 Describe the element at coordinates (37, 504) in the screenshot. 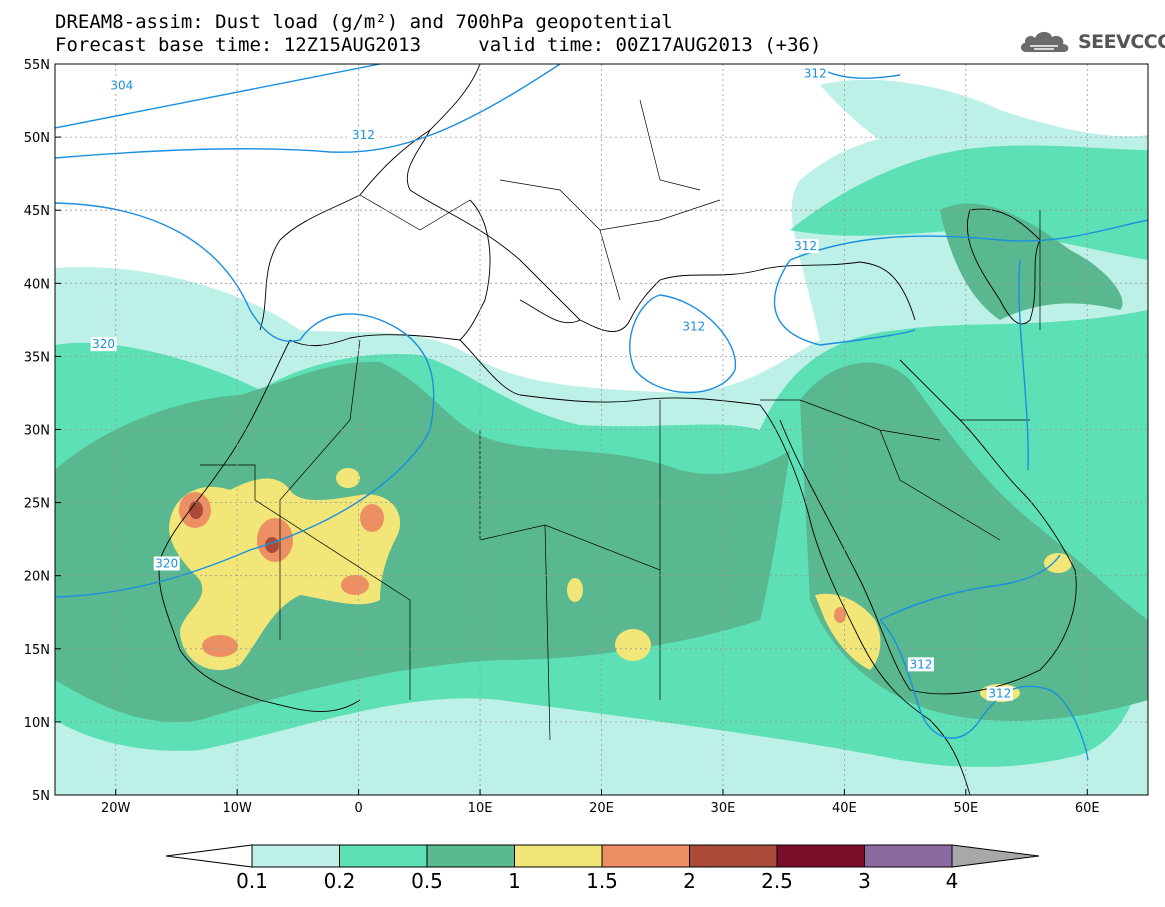

I see `lat-tick-label: 25N` at that location.